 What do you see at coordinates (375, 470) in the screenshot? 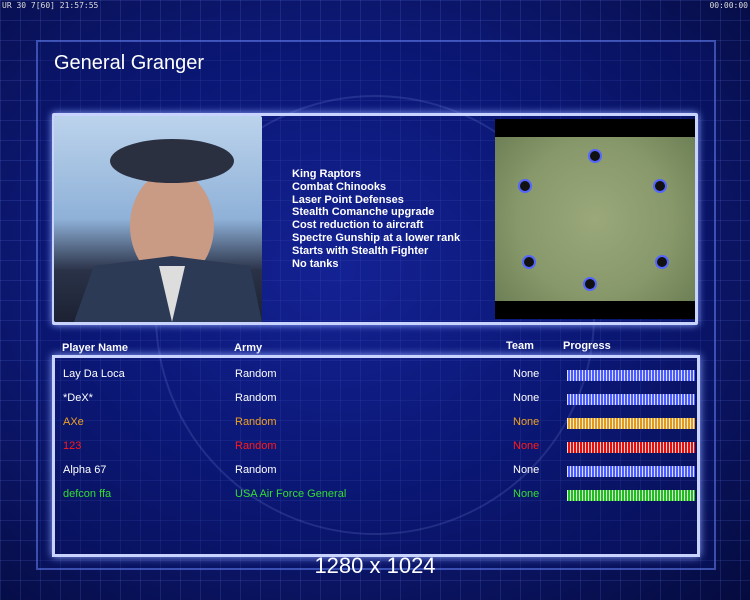
I see `player-row: Alpha 67 Random None` at bounding box center [375, 470].